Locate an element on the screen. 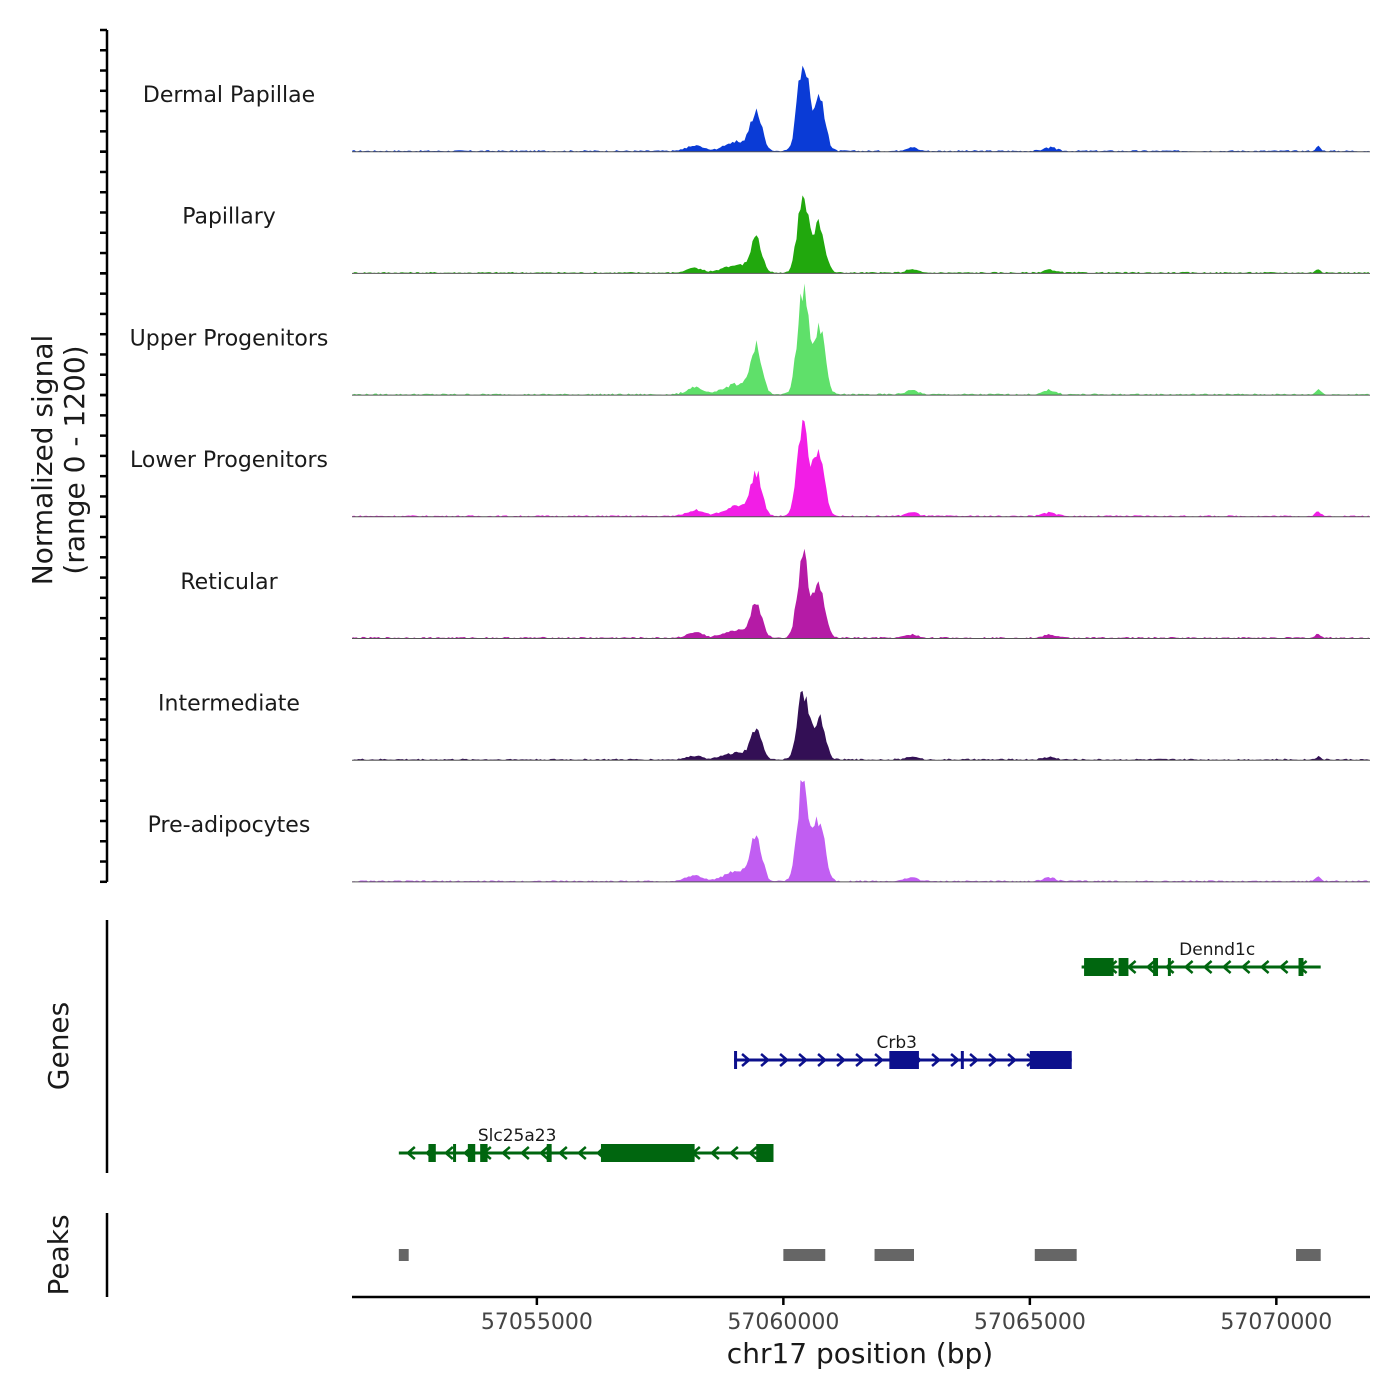  peaks-panel-label: Peaks is located at coordinates (58, 1254).